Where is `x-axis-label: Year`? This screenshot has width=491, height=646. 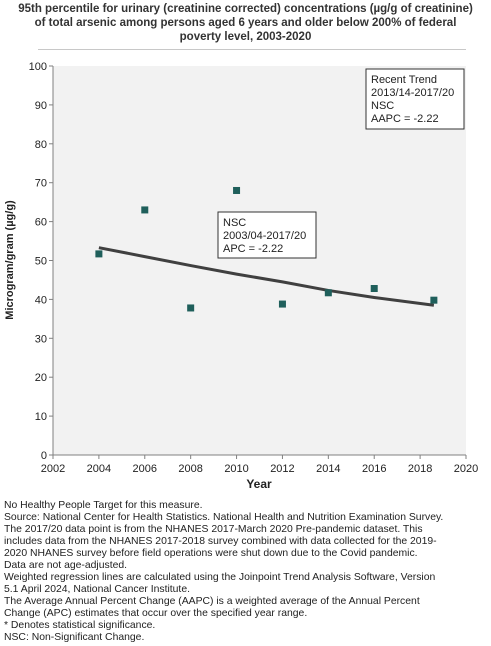
x-axis-label: Year is located at coordinates (259, 484).